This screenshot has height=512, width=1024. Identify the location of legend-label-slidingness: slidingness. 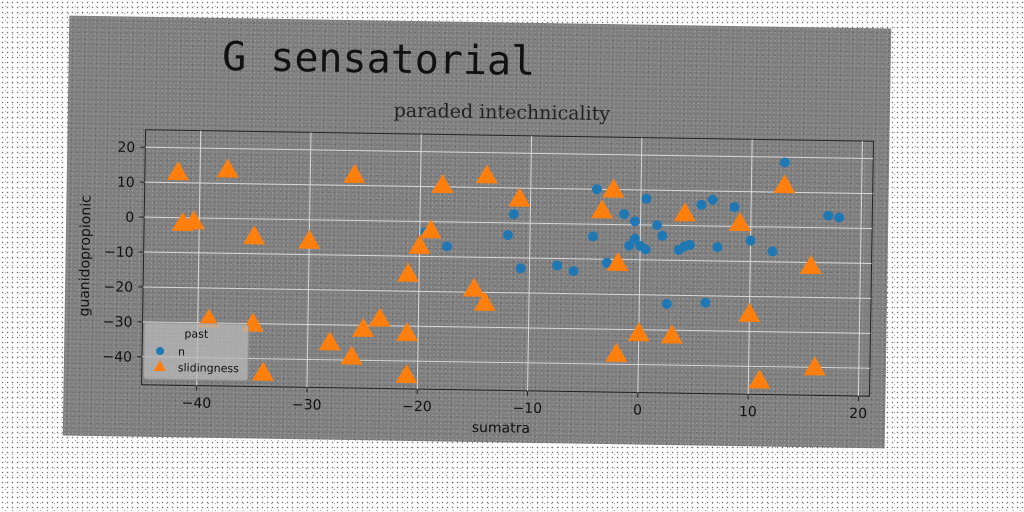
(209, 368).